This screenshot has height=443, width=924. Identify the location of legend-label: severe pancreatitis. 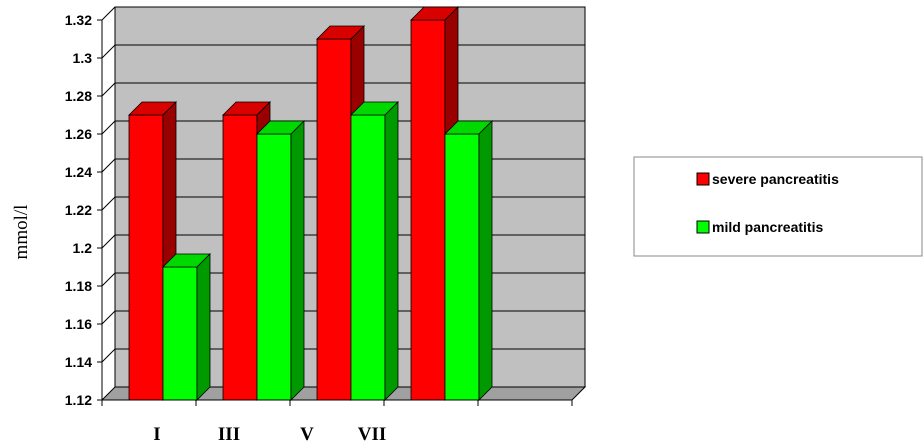
(775, 179).